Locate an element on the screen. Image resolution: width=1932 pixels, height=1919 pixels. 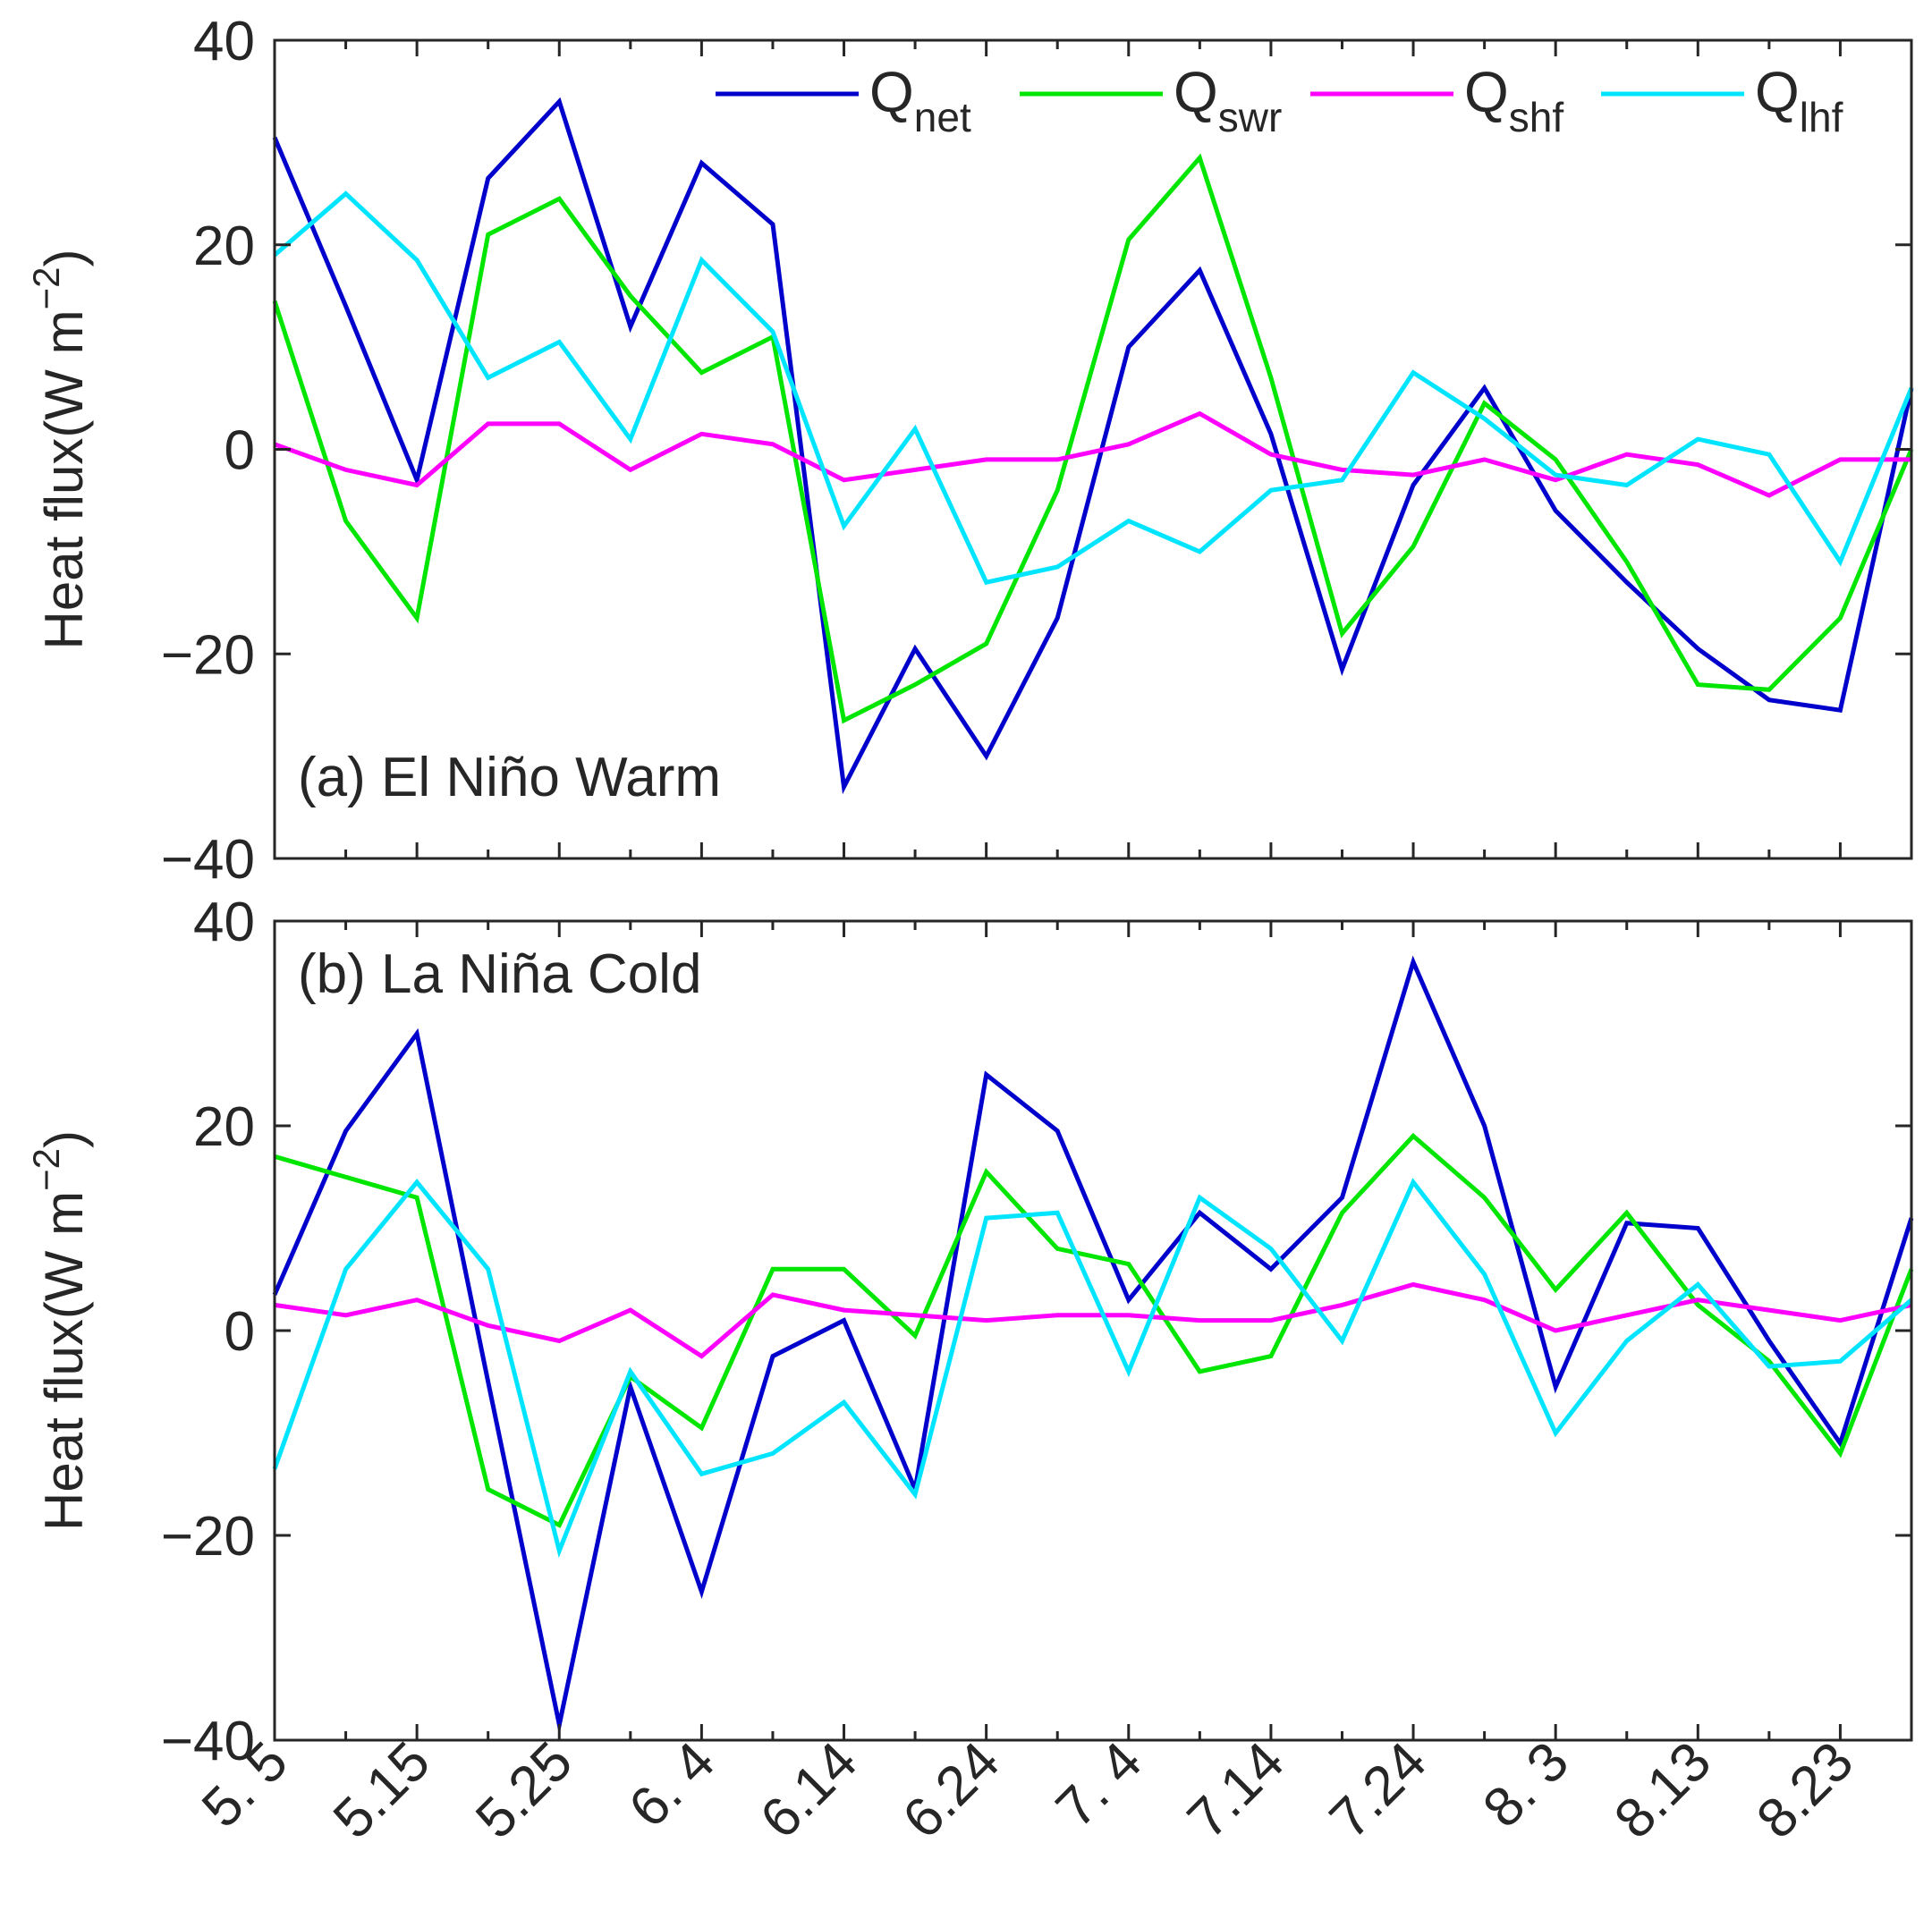
legend-label-net: Qnet is located at coordinates (920, 100).